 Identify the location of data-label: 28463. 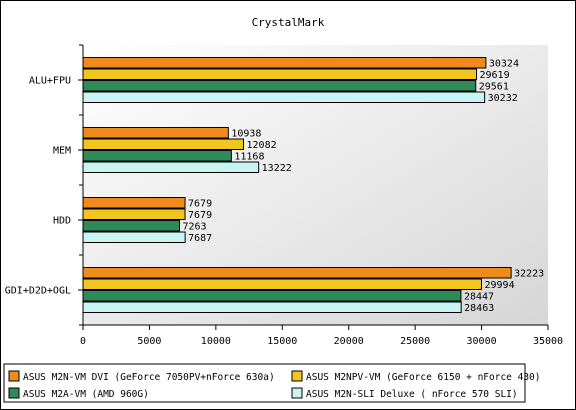
(479, 308).